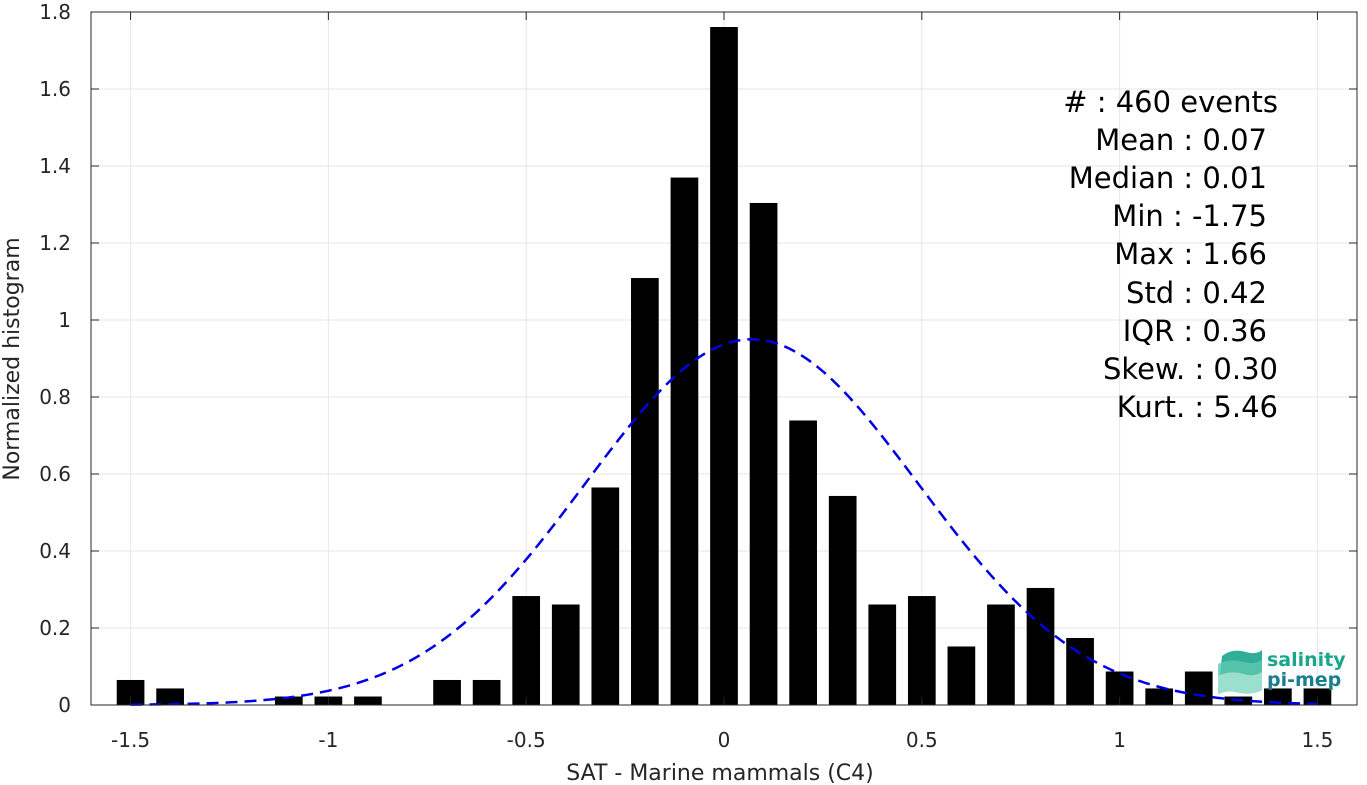 The image size is (1367, 785). I want to click on y-tick-label: 1.8, so click(55, 12).